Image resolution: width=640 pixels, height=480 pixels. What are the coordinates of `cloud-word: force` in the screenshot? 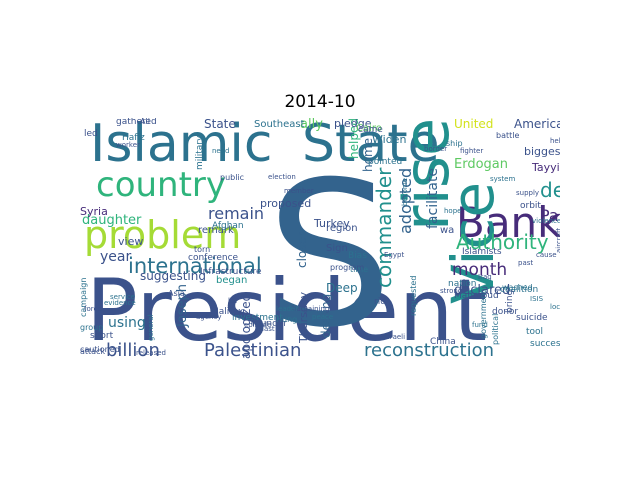 It's located at (93, 309).